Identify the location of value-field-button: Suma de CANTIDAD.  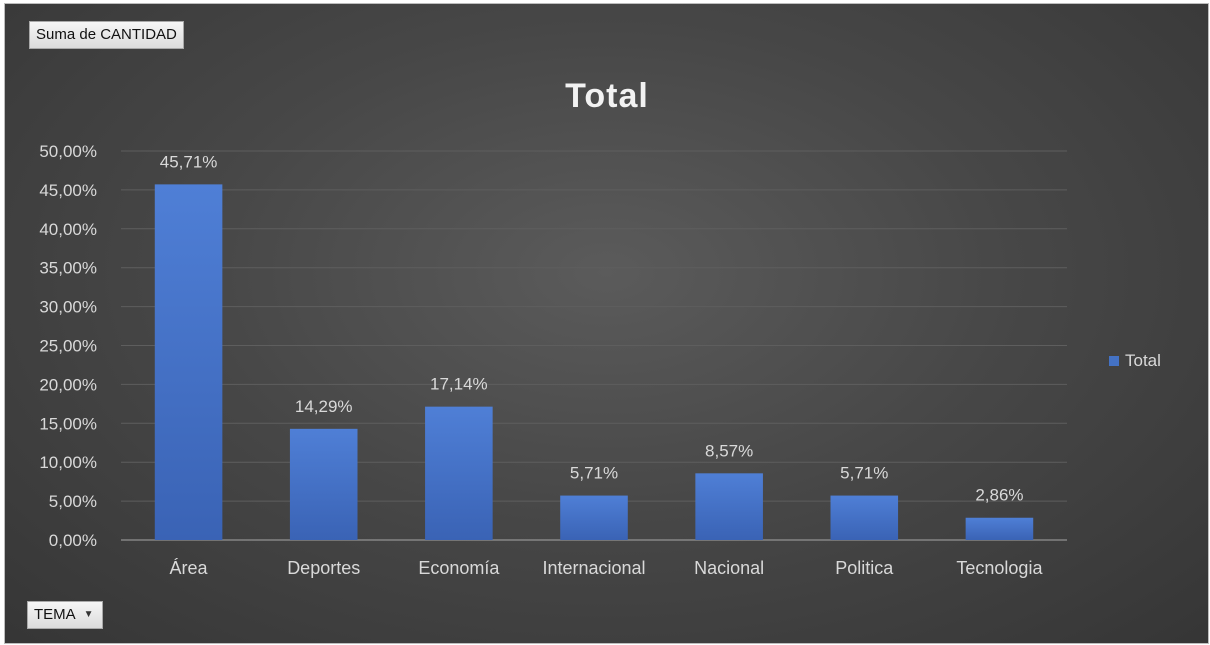
(106, 35).